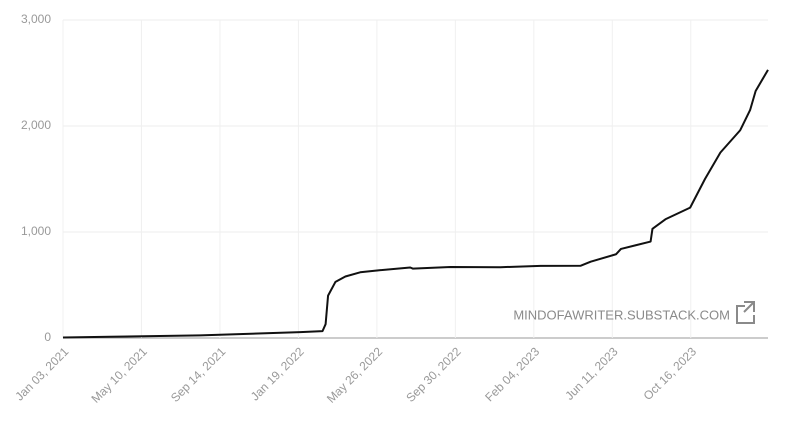 The height and width of the screenshot is (427, 800). Describe the element at coordinates (433, 374) in the screenshot. I see `x-tick-label: Sep 30, 2022` at that location.